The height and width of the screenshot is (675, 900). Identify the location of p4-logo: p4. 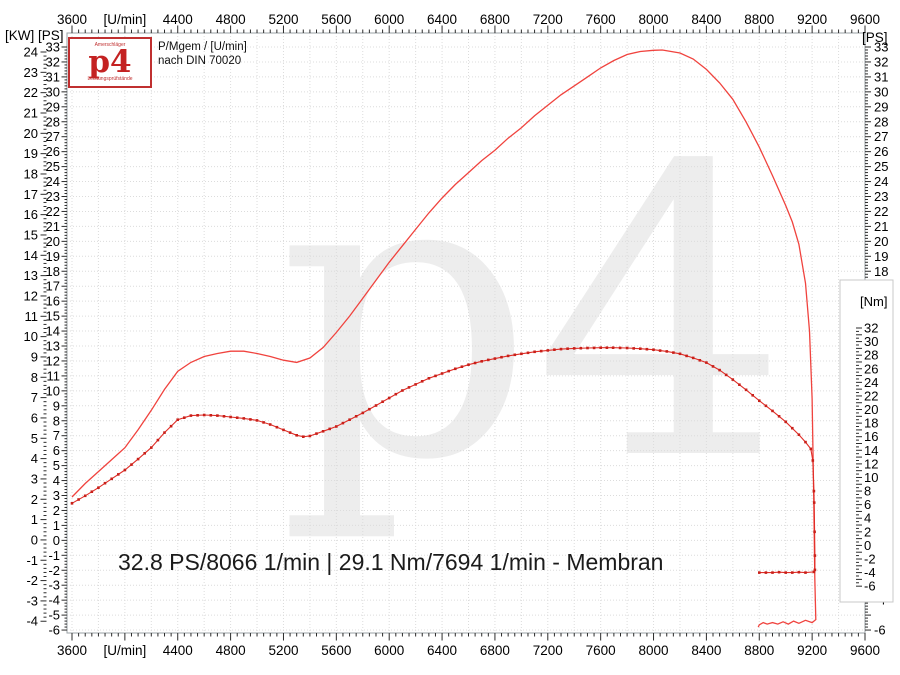
(110, 62).